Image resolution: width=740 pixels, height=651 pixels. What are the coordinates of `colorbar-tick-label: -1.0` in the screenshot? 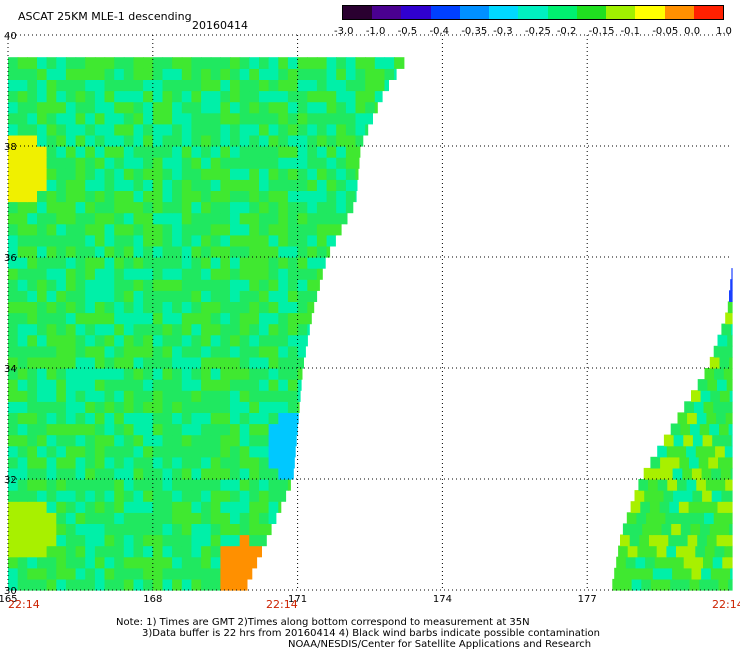 It's located at (375, 31).